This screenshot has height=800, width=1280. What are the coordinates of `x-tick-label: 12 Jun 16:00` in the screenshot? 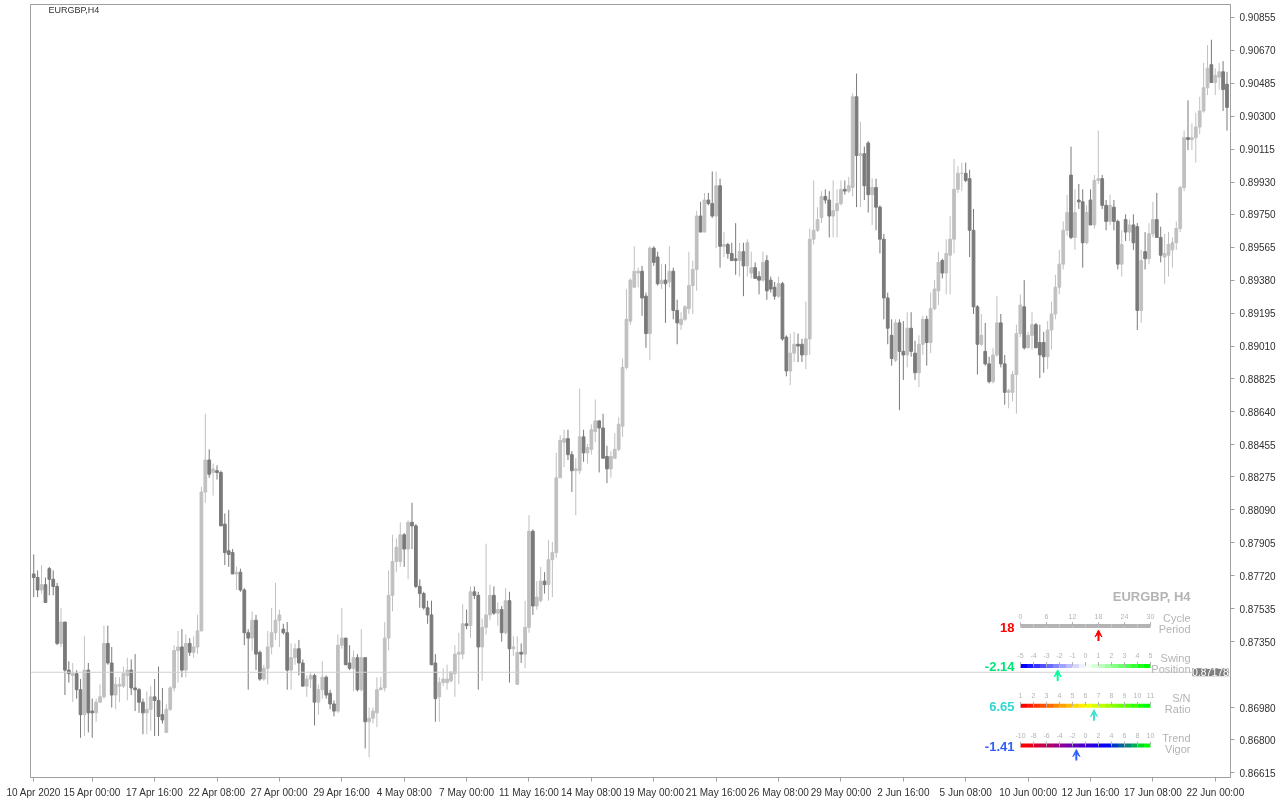 It's located at (1090, 792).